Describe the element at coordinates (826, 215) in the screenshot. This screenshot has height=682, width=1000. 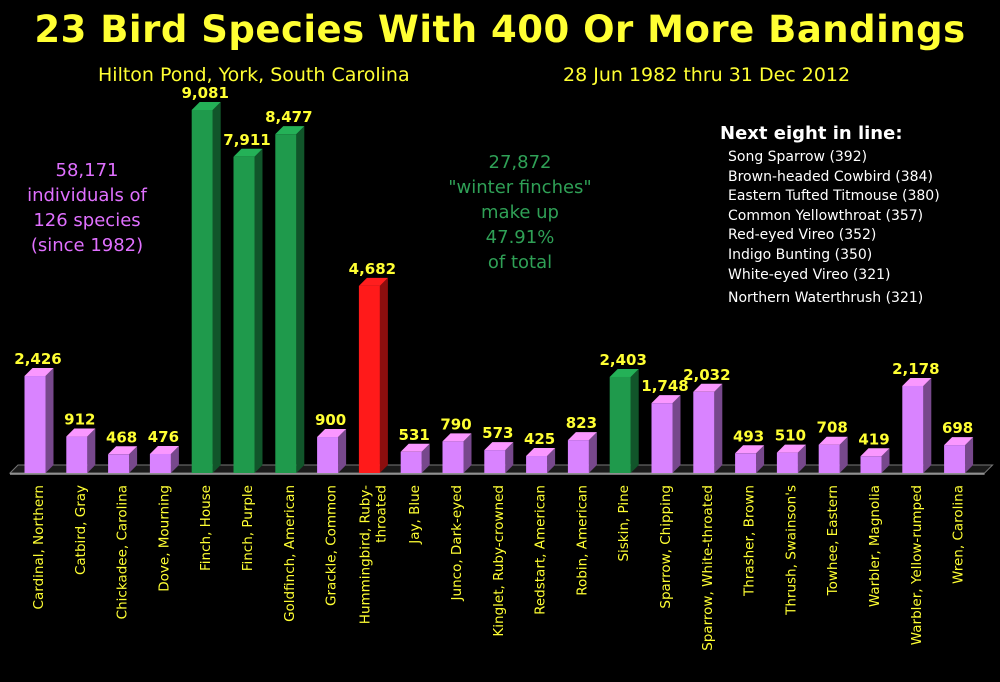
I see `next-eight-item: Common Yellowthroat (357)` at that location.